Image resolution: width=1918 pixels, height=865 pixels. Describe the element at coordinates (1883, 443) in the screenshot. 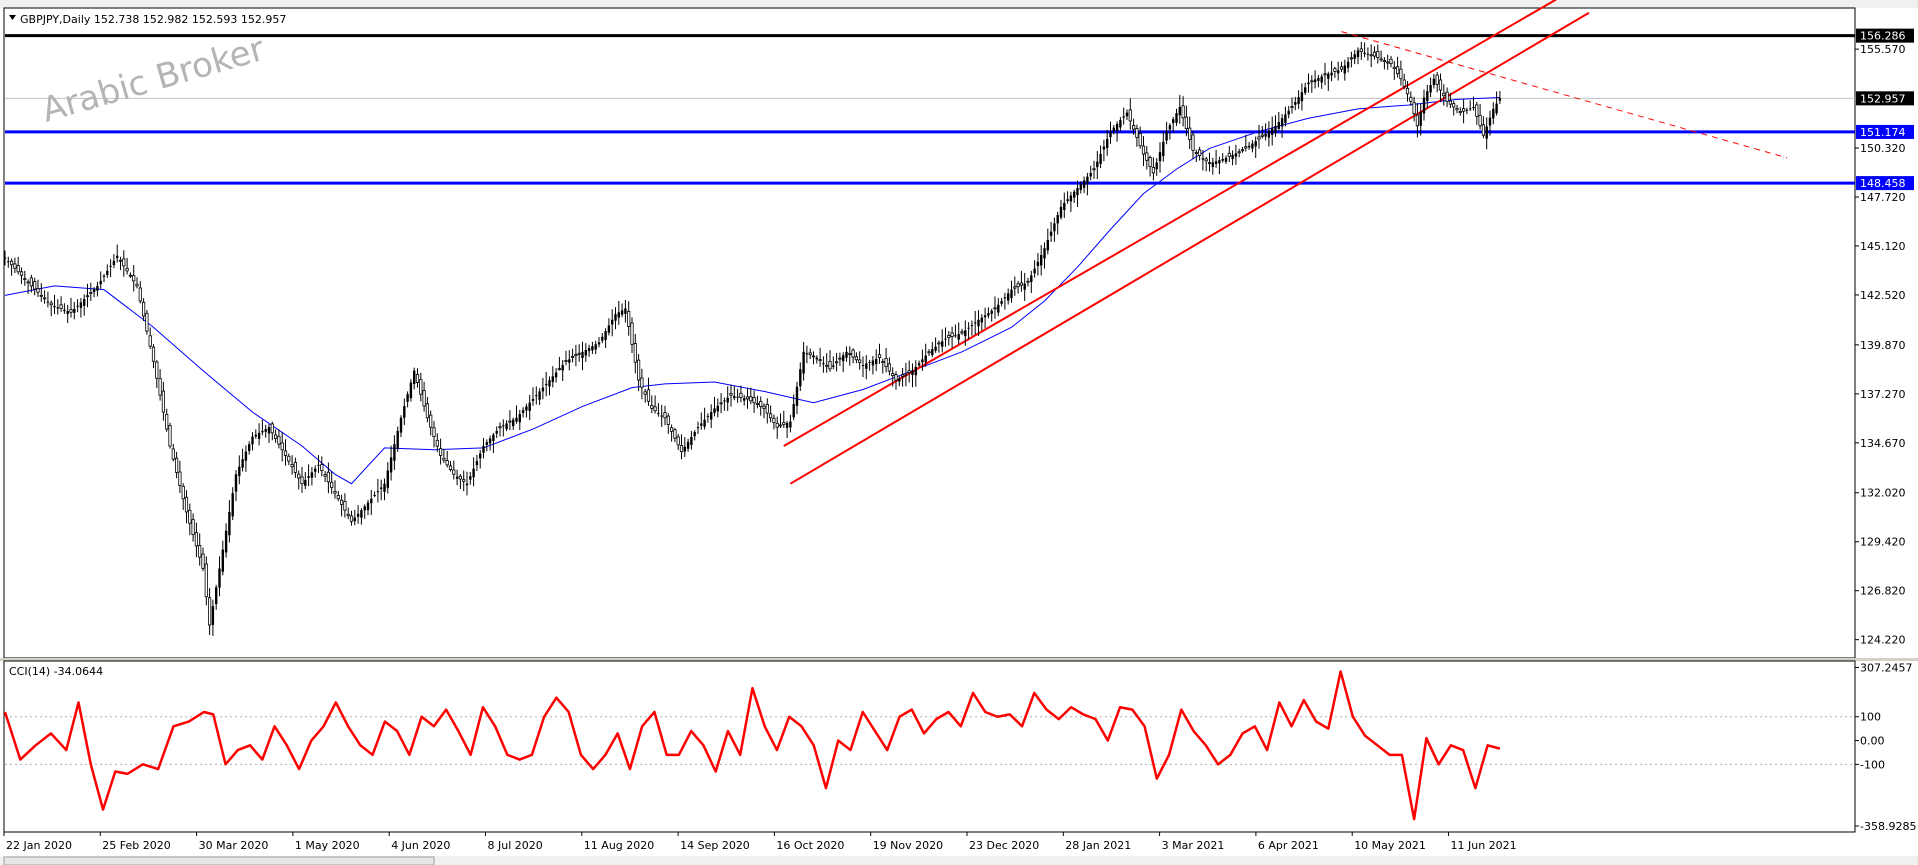

I see `price-axis-label: 134.670` at that location.